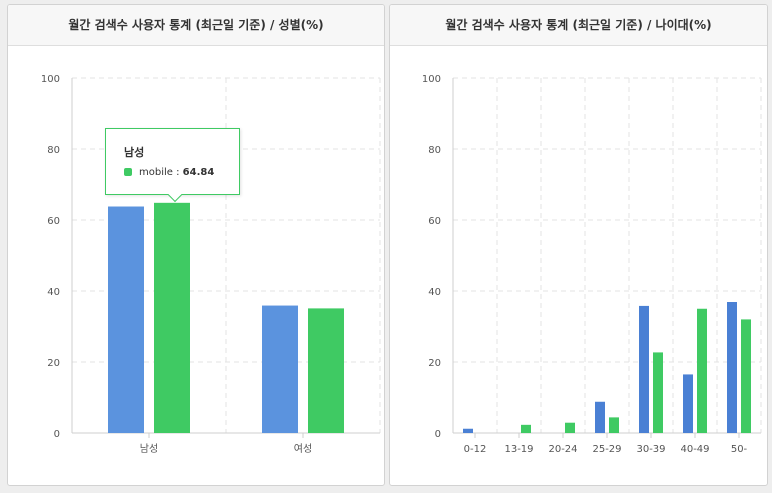 This screenshot has height=493, width=772. Describe the element at coordinates (739, 449) in the screenshot. I see `x-tick-label: 50-` at that location.